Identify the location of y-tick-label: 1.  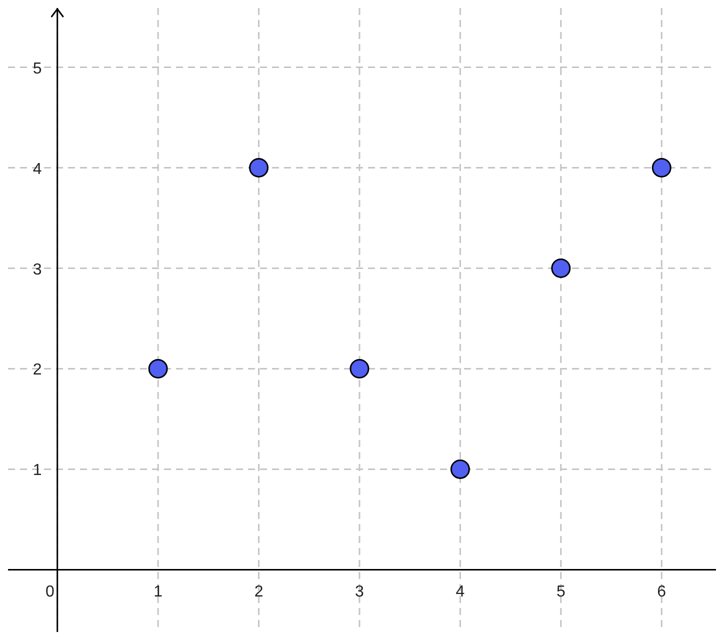
(37, 471).